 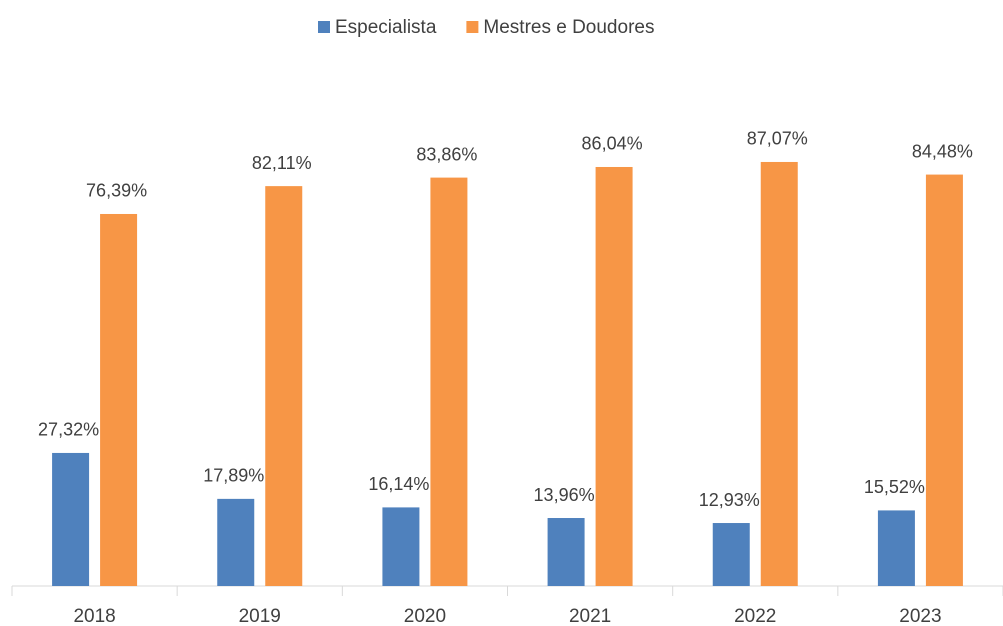 What do you see at coordinates (755, 616) in the screenshot?
I see `x-tick-label: 2022` at bounding box center [755, 616].